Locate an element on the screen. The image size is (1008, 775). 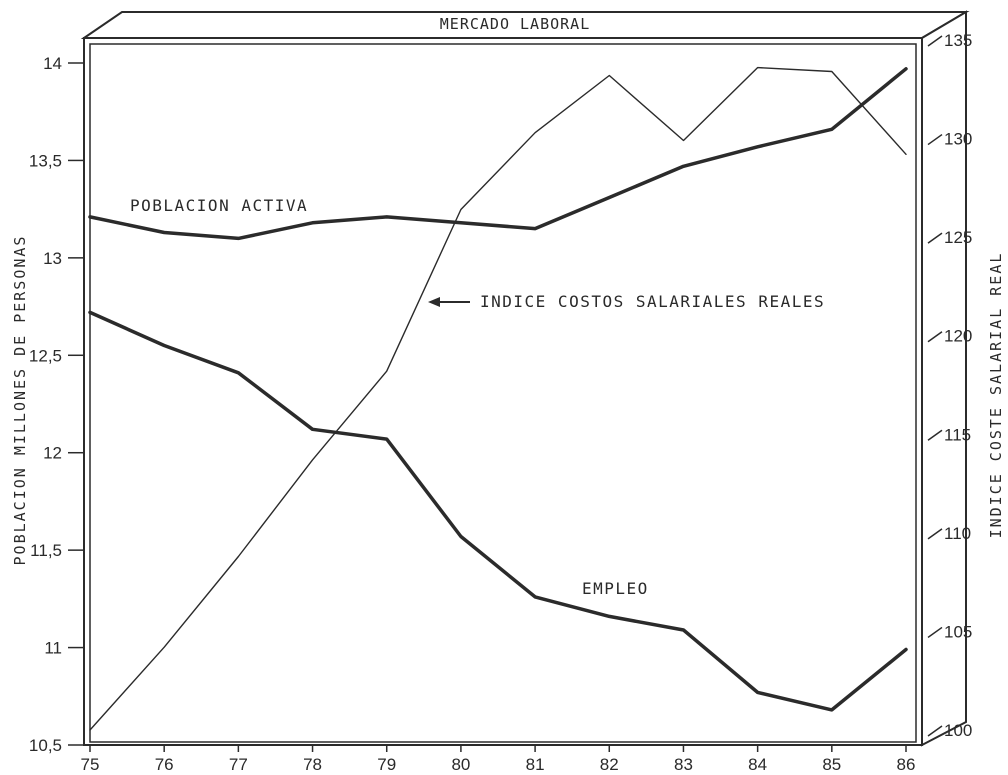
x-tick-label: 76 is located at coordinates (164, 764).